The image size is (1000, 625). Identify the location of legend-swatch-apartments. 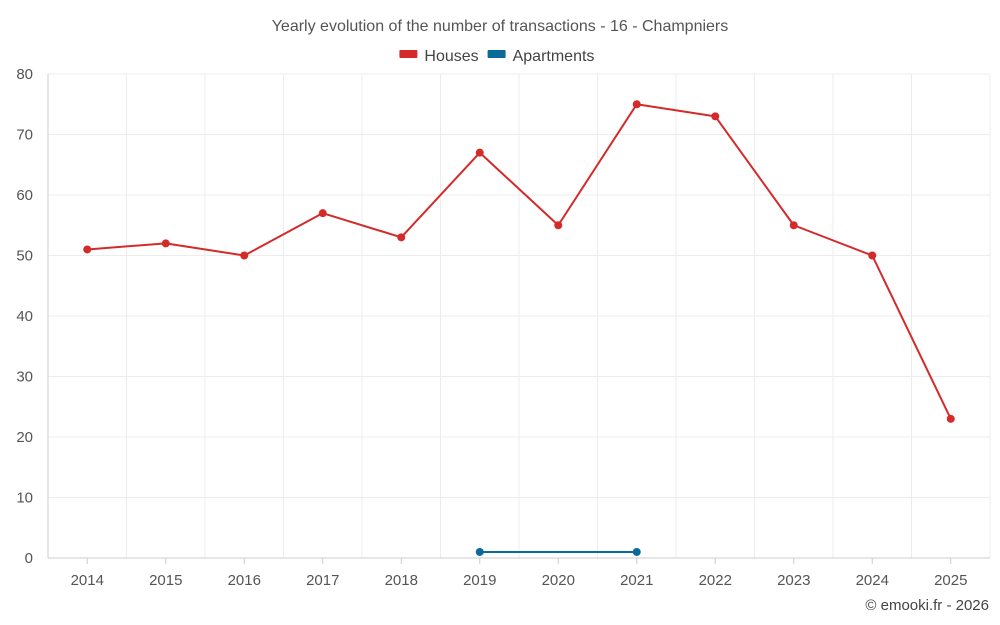
(496, 54).